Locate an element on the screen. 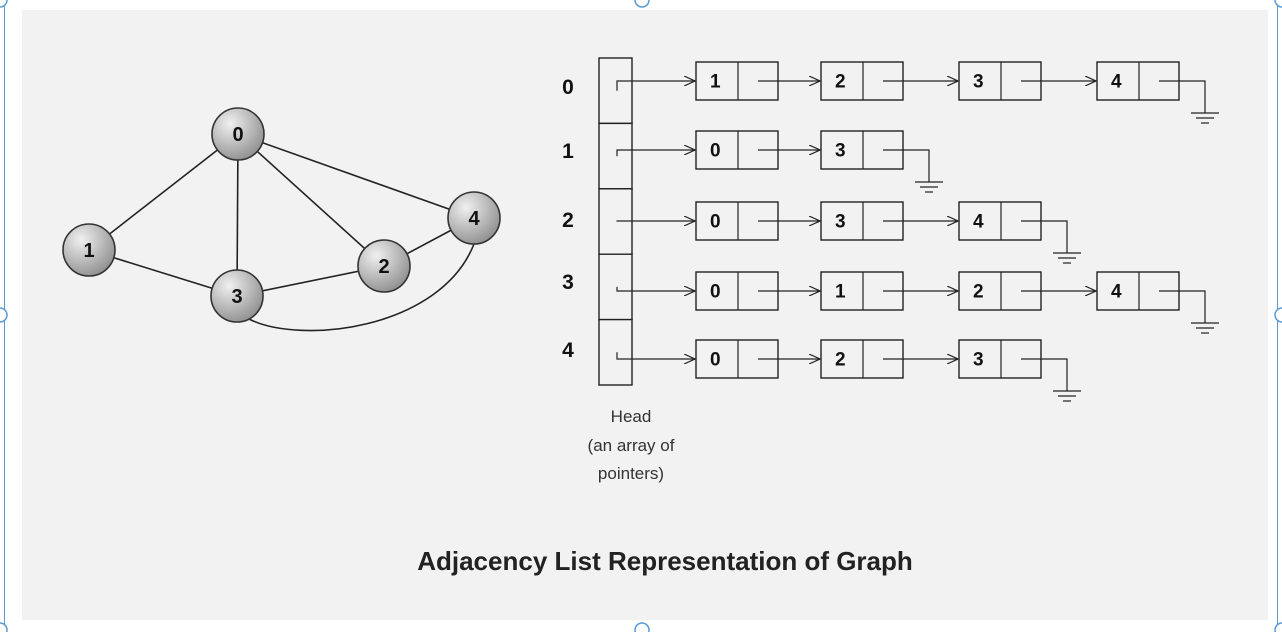 This screenshot has width=1282, height=632. list-node-value-1-1: 3 is located at coordinates (840, 151).